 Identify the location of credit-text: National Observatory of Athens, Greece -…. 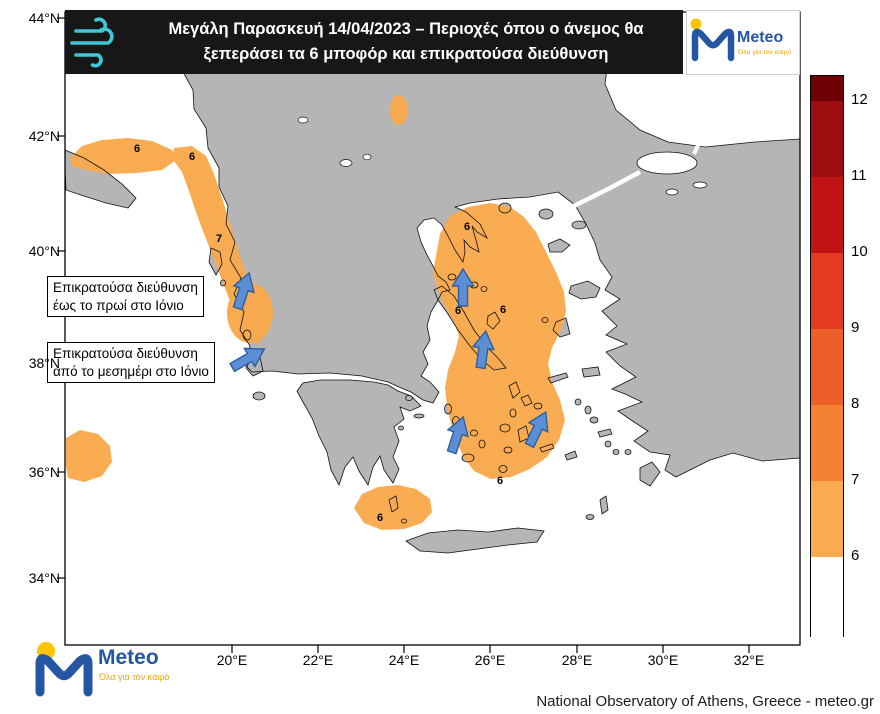
(705, 701).